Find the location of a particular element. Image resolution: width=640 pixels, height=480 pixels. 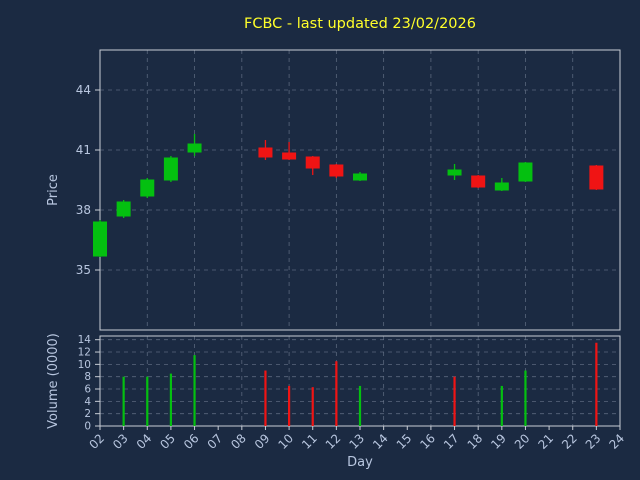

day-tick-label: 07 is located at coordinates (215, 441).